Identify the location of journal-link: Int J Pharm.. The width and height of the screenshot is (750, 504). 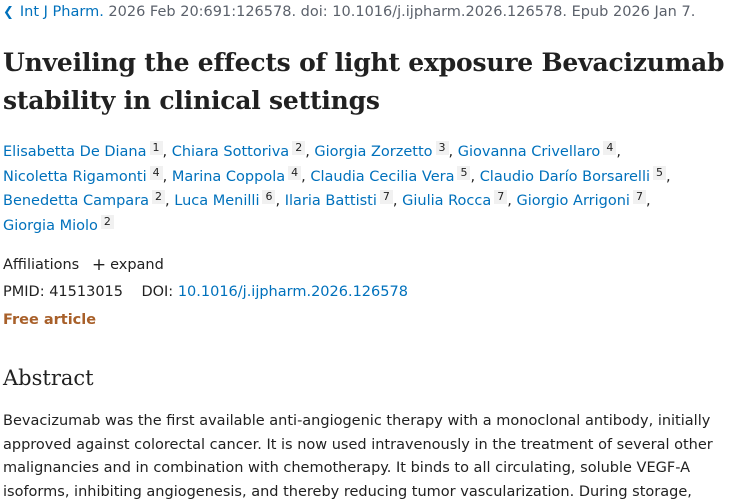
(62, 12).